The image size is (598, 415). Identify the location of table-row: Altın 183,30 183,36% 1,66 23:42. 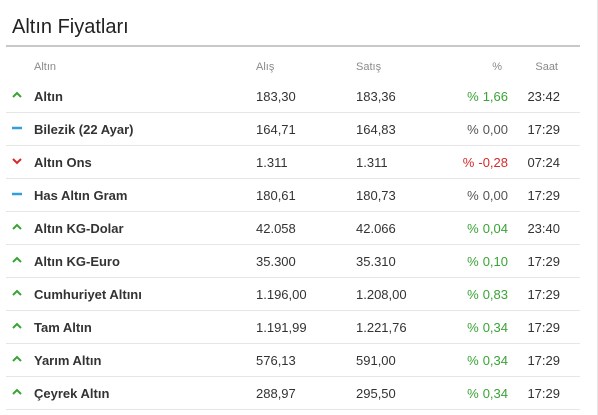
(293, 96).